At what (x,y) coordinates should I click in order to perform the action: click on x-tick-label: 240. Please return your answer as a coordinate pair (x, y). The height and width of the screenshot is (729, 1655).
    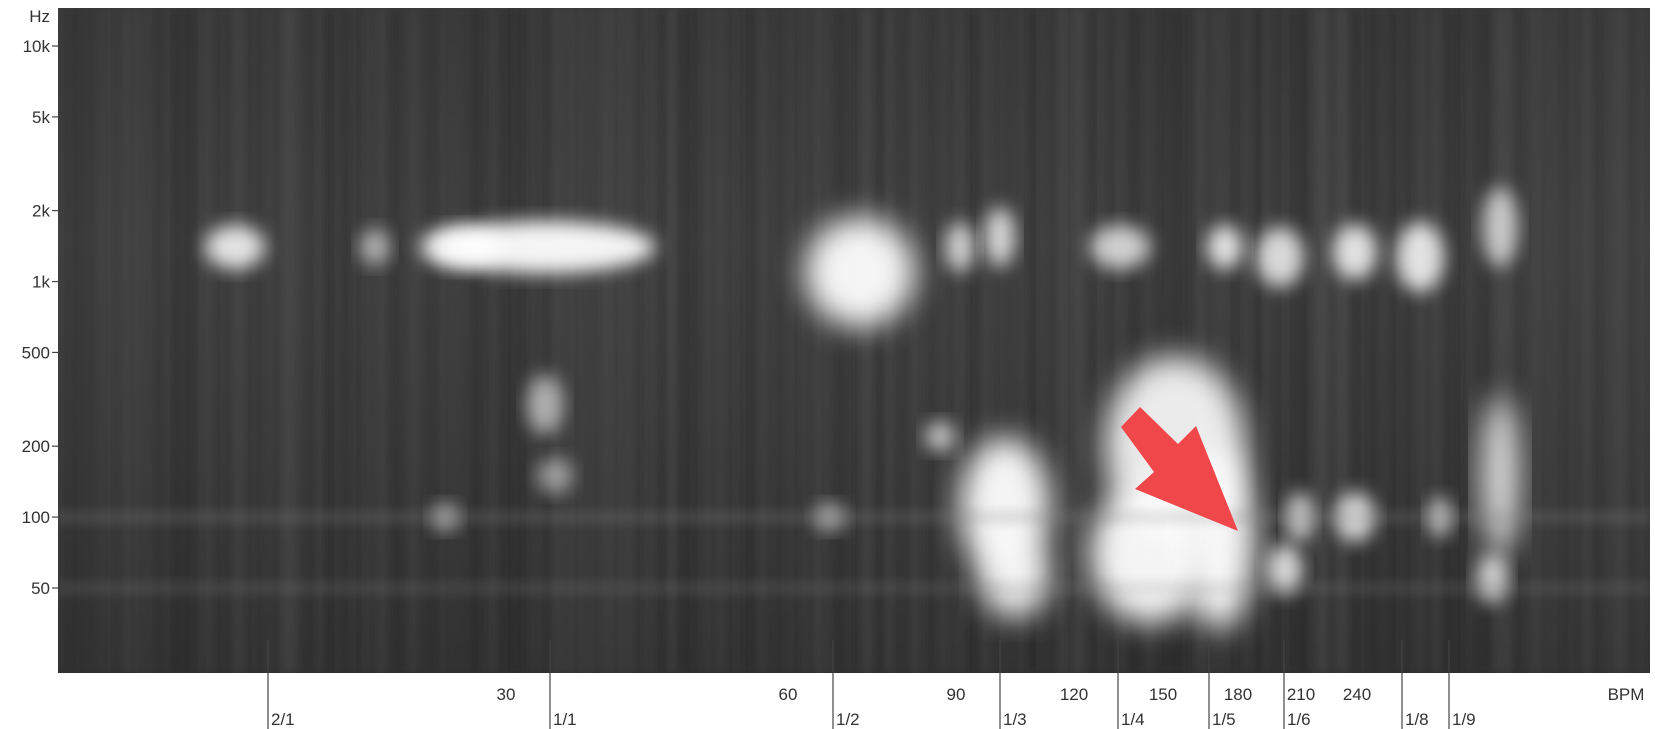
    Looking at the image, I should click on (1357, 694).